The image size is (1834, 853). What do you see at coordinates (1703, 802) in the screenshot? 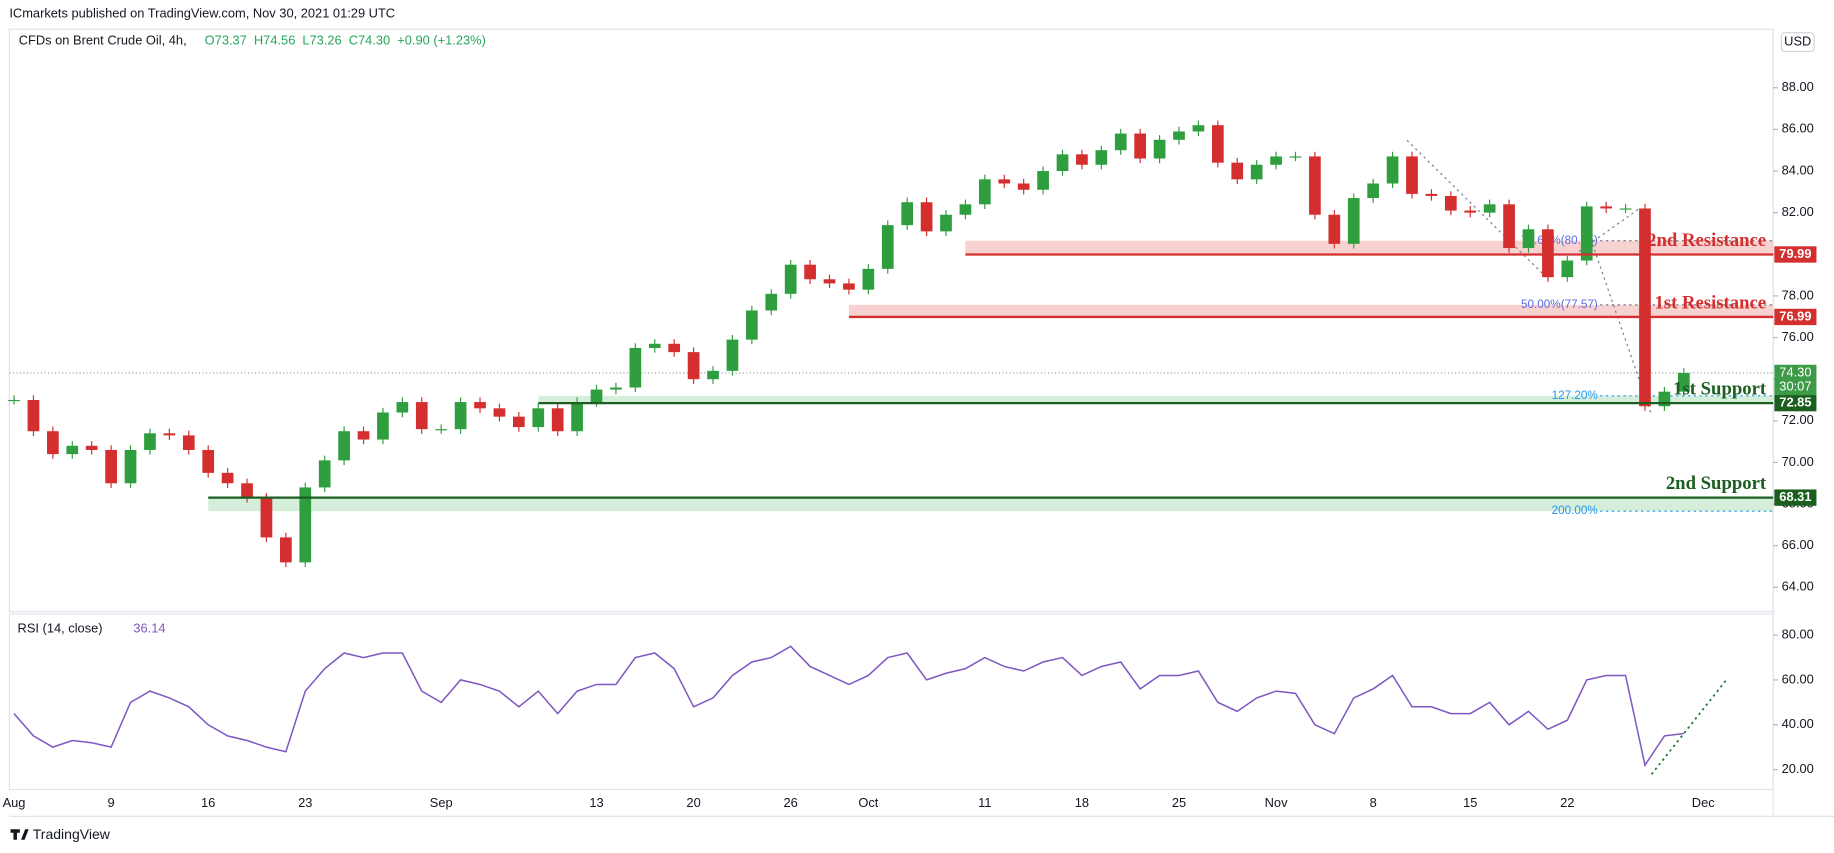
I see `x-tick-label: Dec` at bounding box center [1703, 802].